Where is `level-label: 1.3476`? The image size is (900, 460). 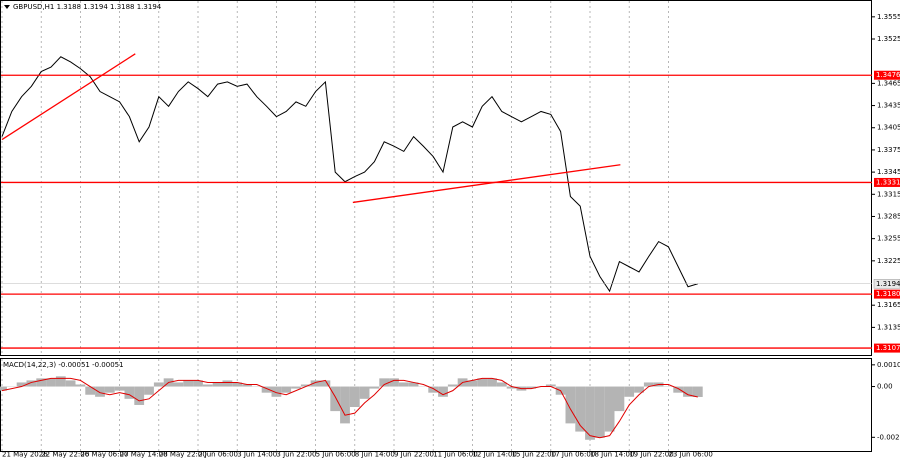
level-label: 1.3476 is located at coordinates (888, 75).